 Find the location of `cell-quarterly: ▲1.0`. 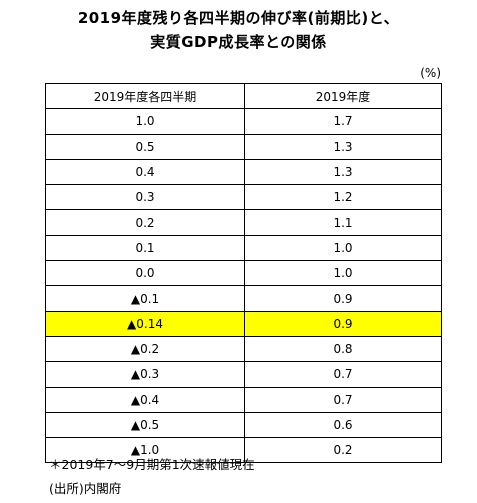

cell-quarterly: ▲1.0 is located at coordinates (145, 450).